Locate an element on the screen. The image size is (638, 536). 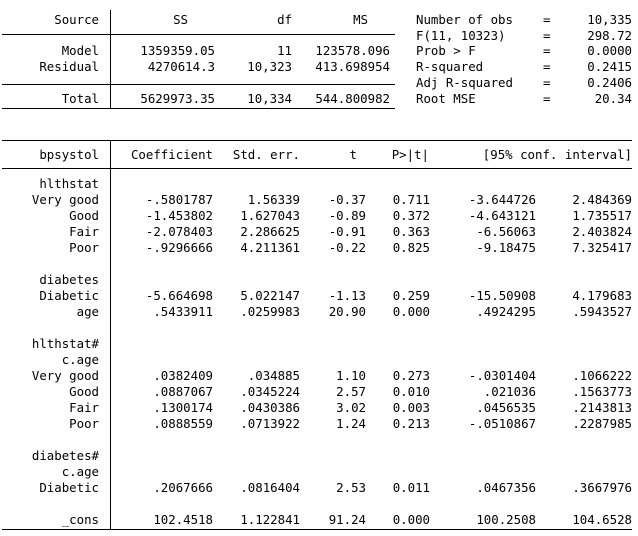
stderr-value: .0713922 is located at coordinates (270, 423).